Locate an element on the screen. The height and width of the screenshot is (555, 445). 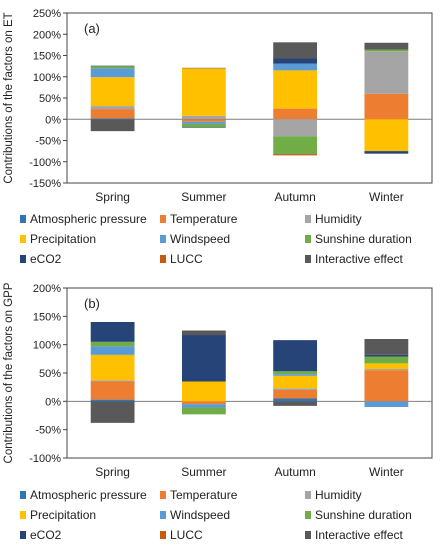
x-tick-label: Spring is located at coordinates (112, 472).